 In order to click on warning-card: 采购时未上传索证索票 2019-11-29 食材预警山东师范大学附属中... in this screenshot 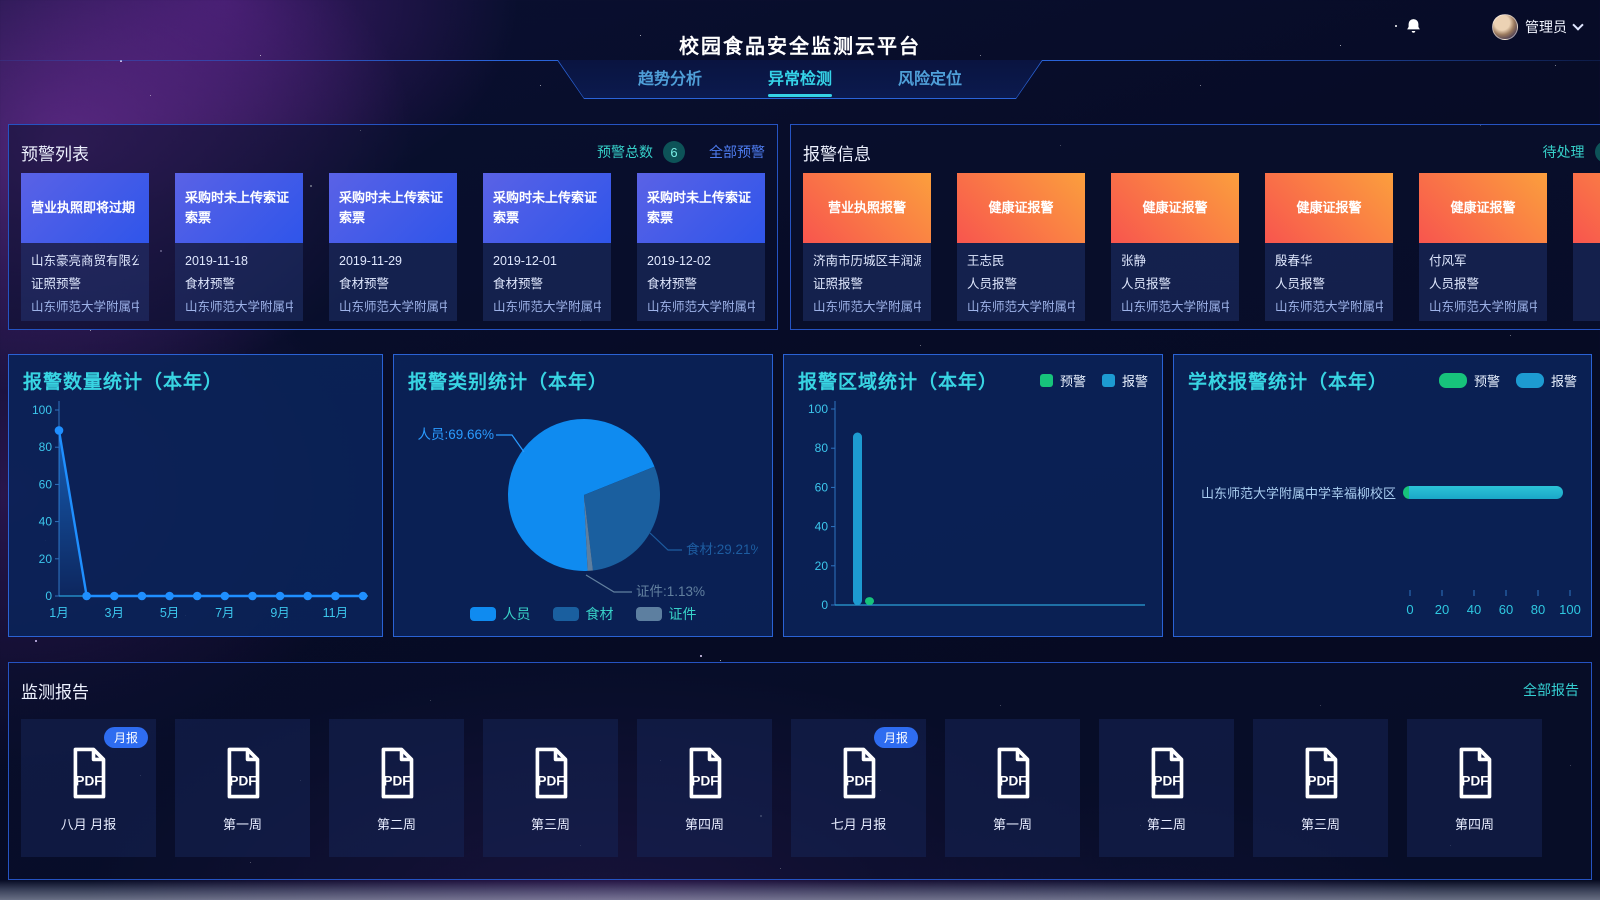, I will do `click(393, 247)`.